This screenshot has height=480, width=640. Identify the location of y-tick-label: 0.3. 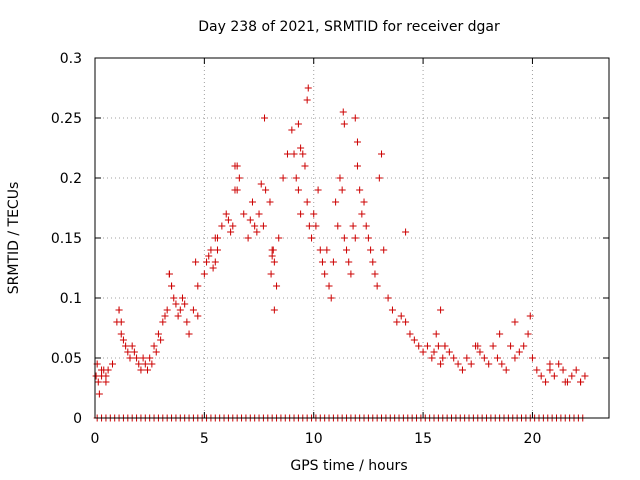
(71, 59).